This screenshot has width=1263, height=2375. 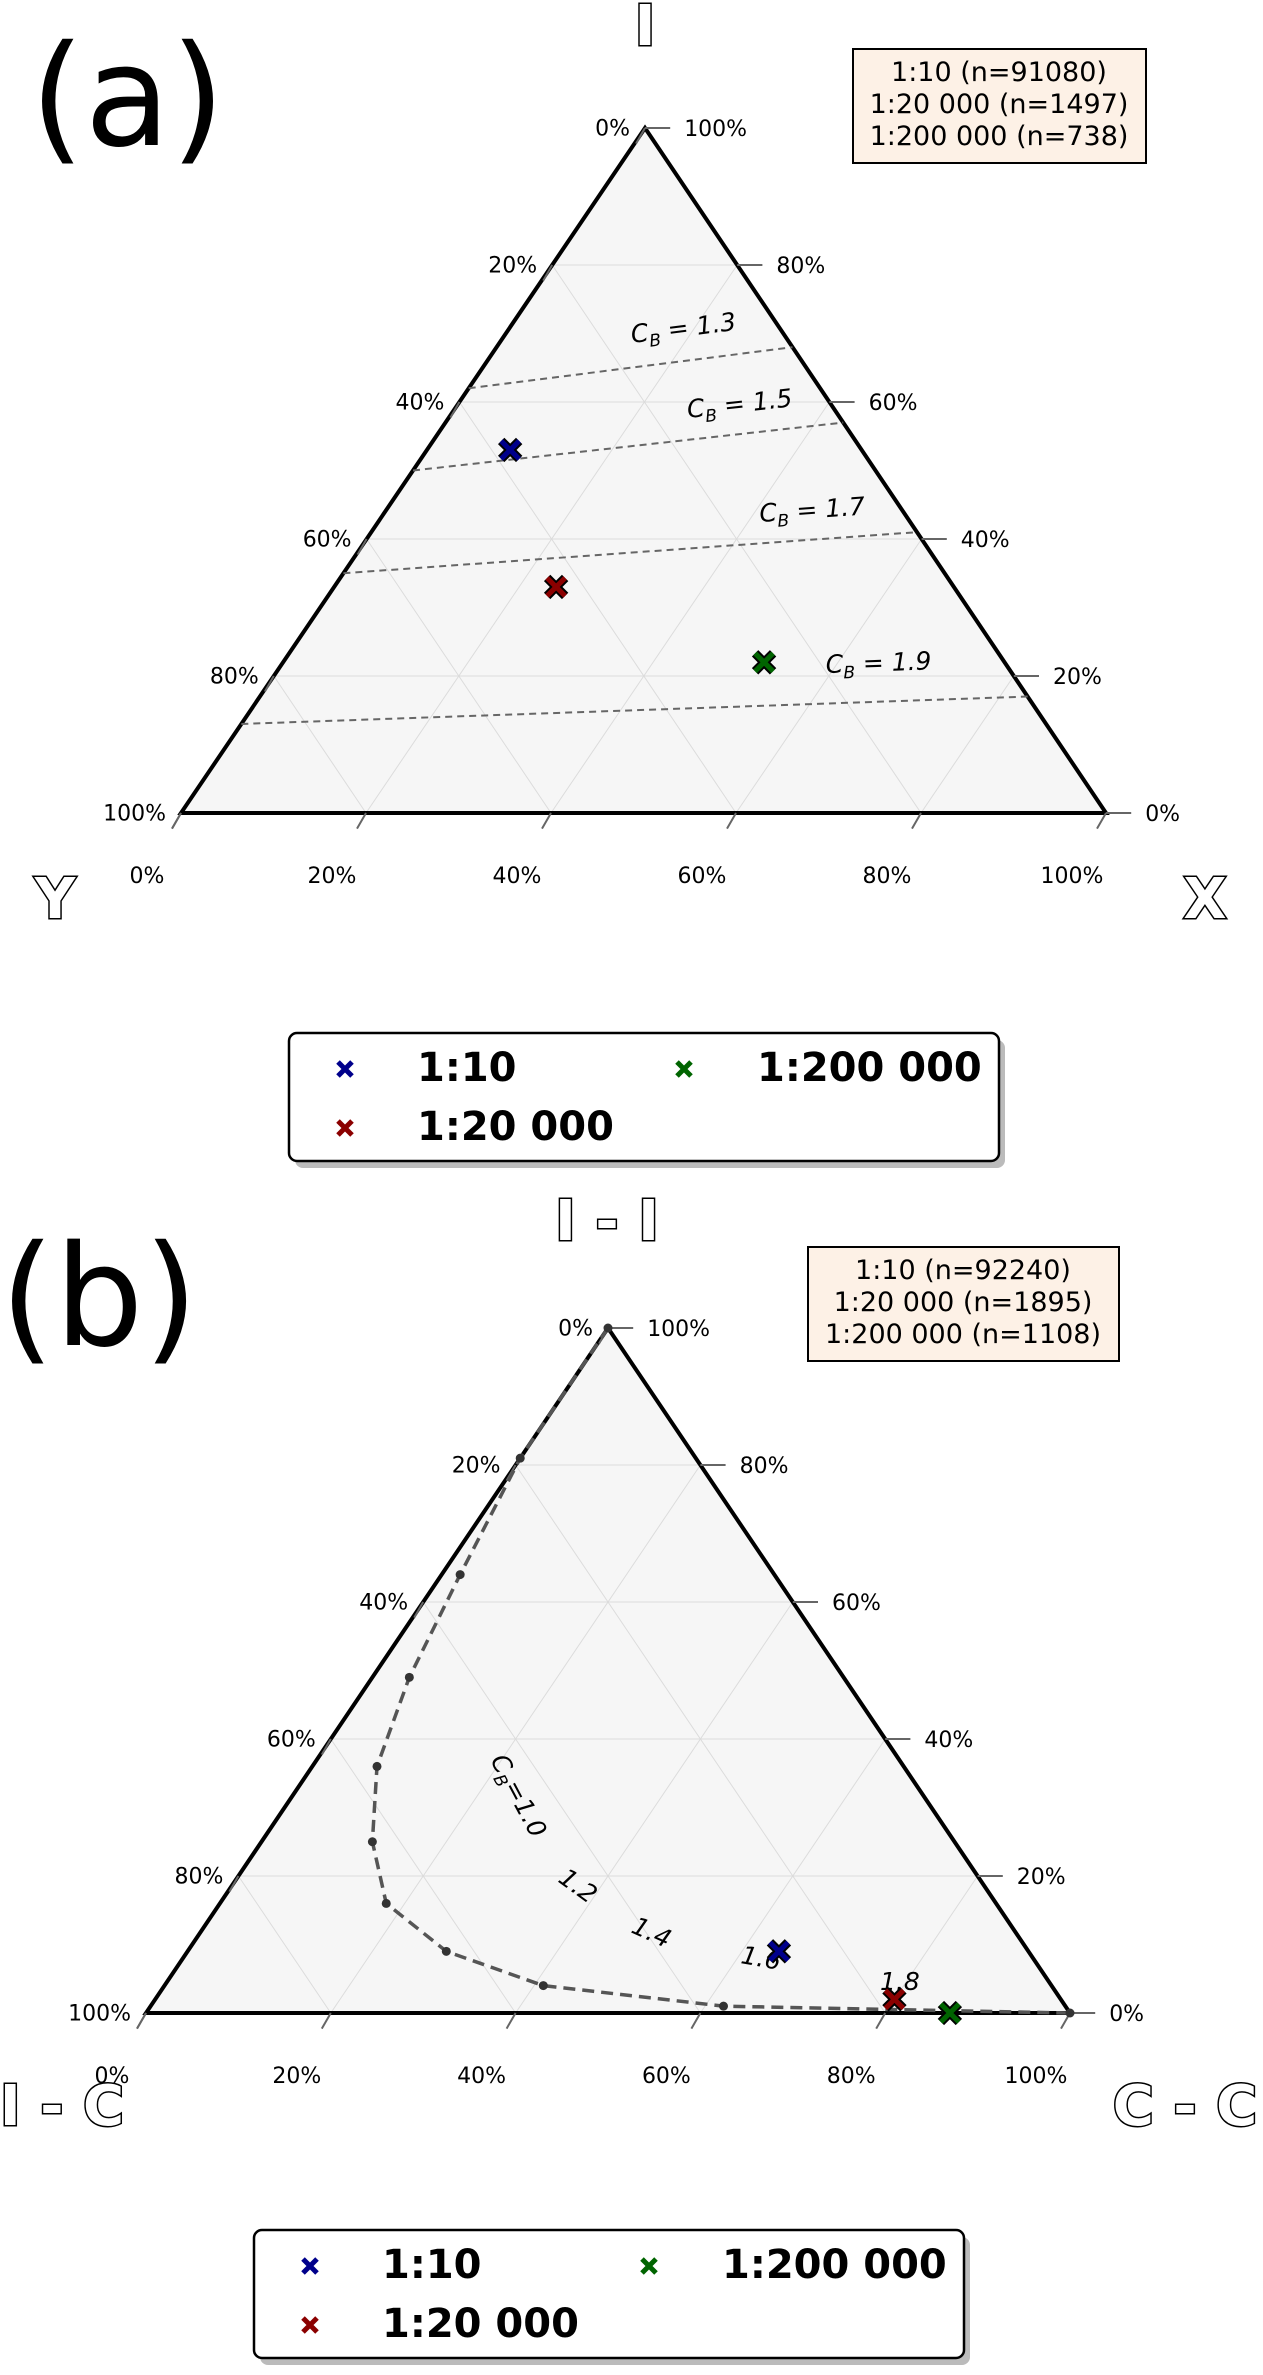 What do you see at coordinates (764, 1466) in the screenshot?
I see `tick-label-right: 80%` at bounding box center [764, 1466].